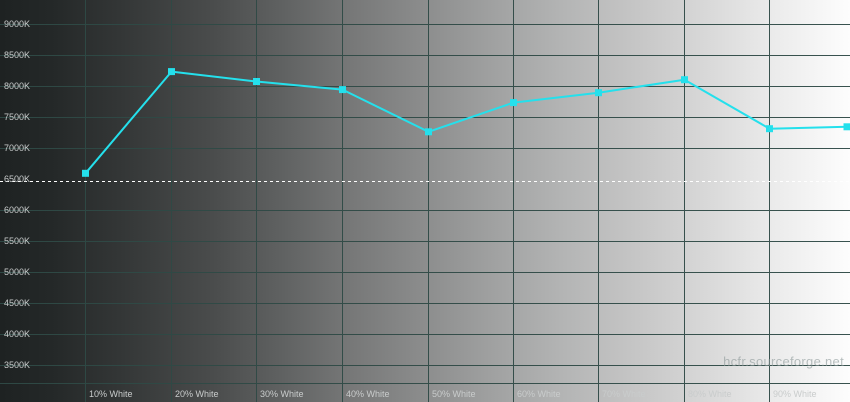 Image resolution: width=850 pixels, height=402 pixels. What do you see at coordinates (769, 129) in the screenshot?
I see `series-point-90--white` at bounding box center [769, 129].